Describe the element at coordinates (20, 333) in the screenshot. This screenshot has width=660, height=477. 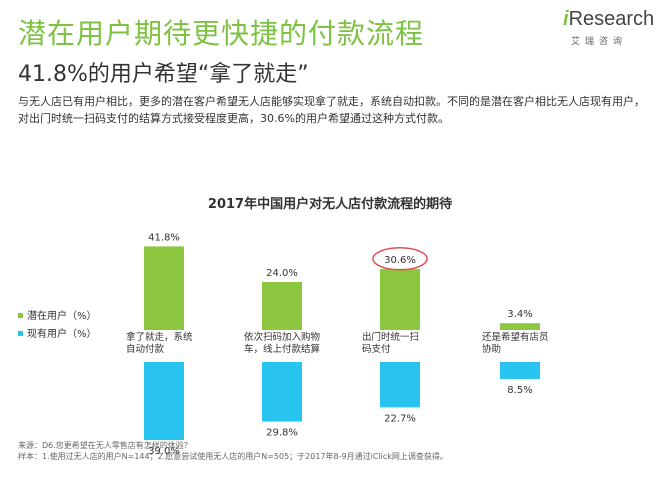
I see `legend-swatch-existing` at that location.